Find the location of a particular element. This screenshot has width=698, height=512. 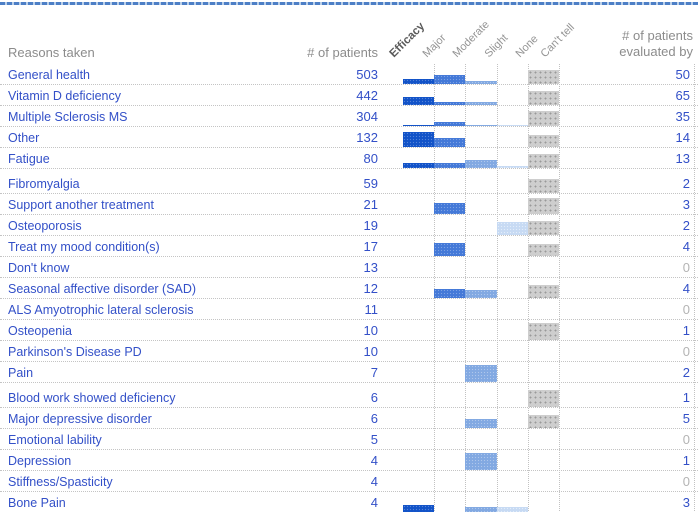

reason-link: General health is located at coordinates (49, 75).